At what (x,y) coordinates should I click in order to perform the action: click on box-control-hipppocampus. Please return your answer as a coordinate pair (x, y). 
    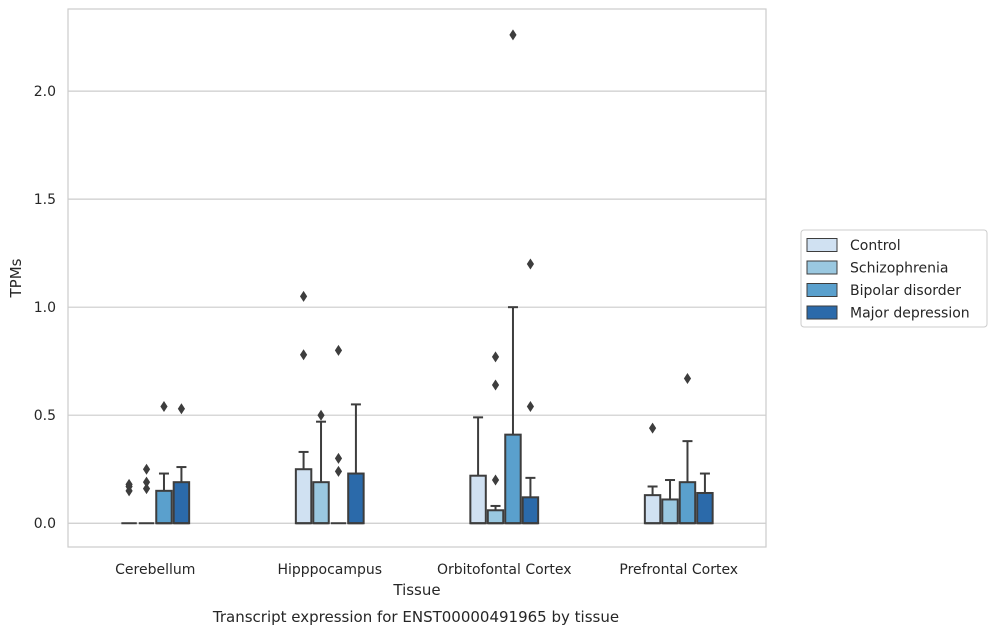
    Looking at the image, I should click on (303, 407).